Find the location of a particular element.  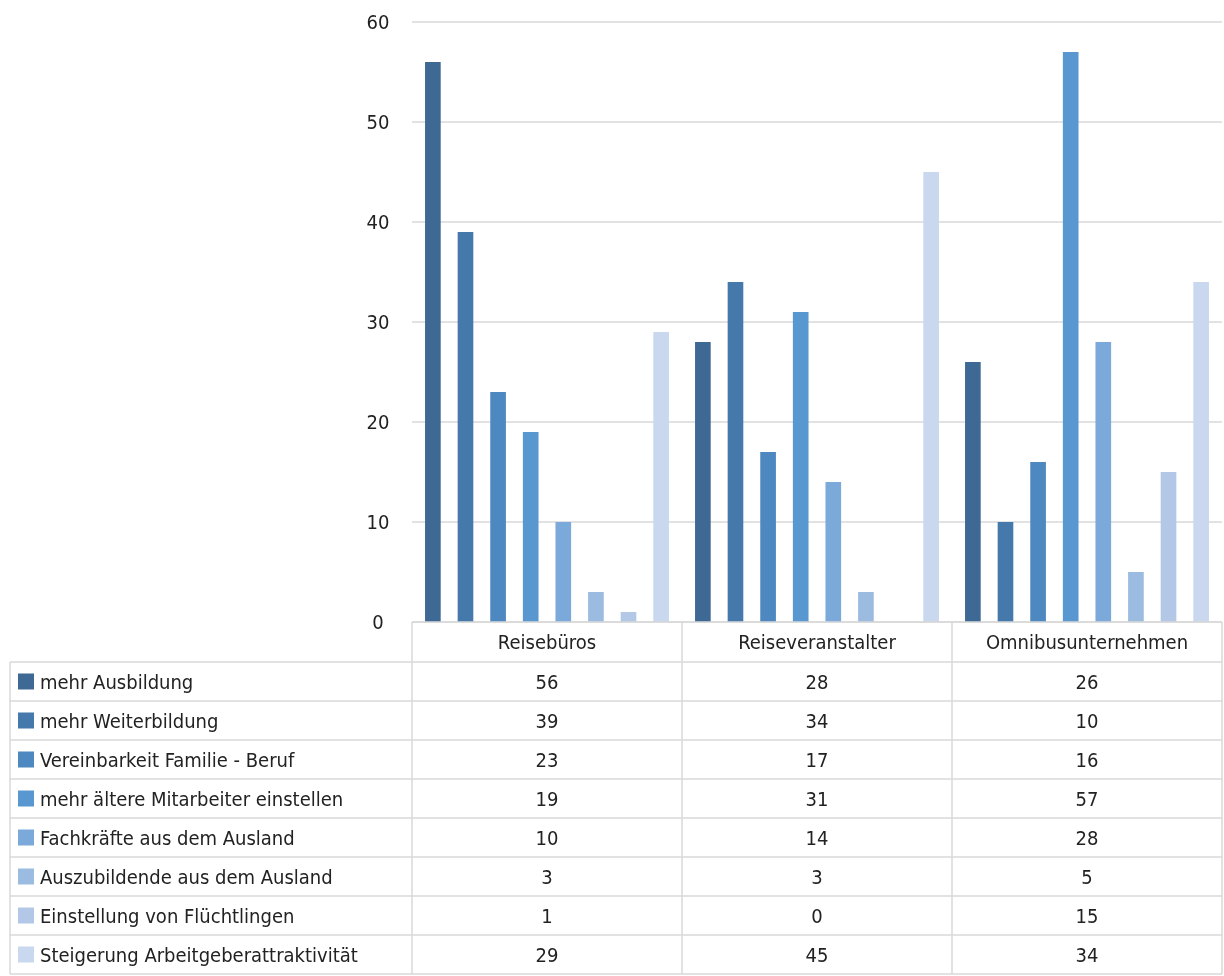

data-label: 15 is located at coordinates (1087, 915).